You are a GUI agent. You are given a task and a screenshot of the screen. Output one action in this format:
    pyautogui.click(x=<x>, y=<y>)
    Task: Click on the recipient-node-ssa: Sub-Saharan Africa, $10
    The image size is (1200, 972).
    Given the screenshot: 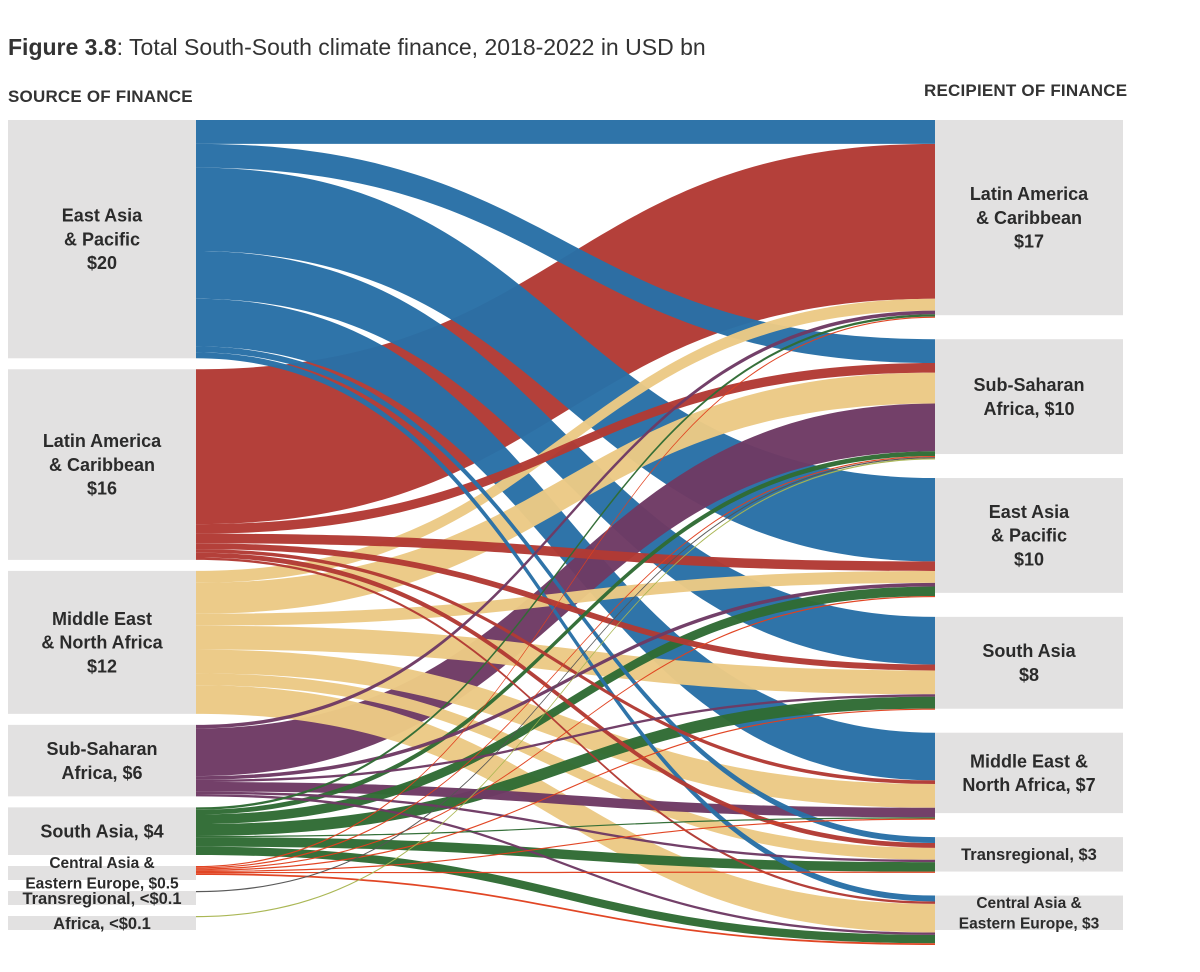 What is the action you would take?
    pyautogui.click(x=1029, y=397)
    